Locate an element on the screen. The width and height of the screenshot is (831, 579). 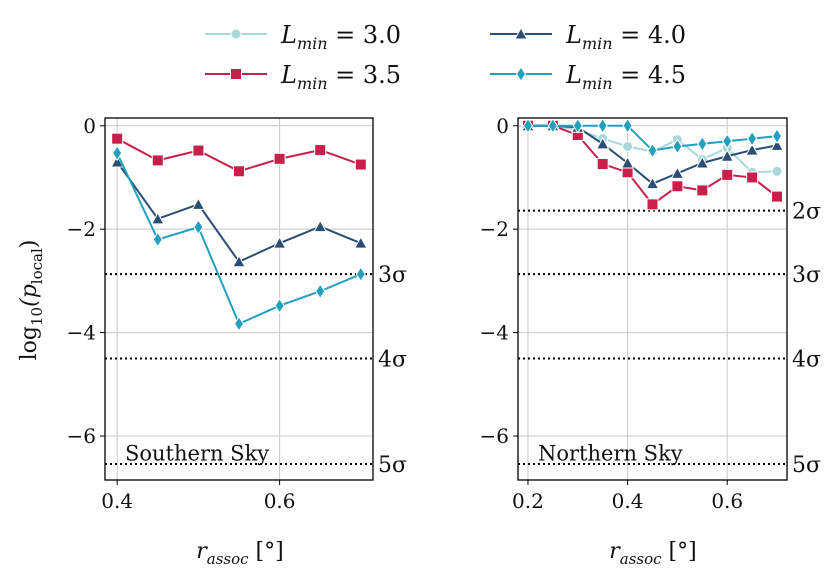
legend: Lmin = 3.0 Lmin = 3.5 Lmin = 4.0 Lmin = 4.5 is located at coordinates (445, 57).